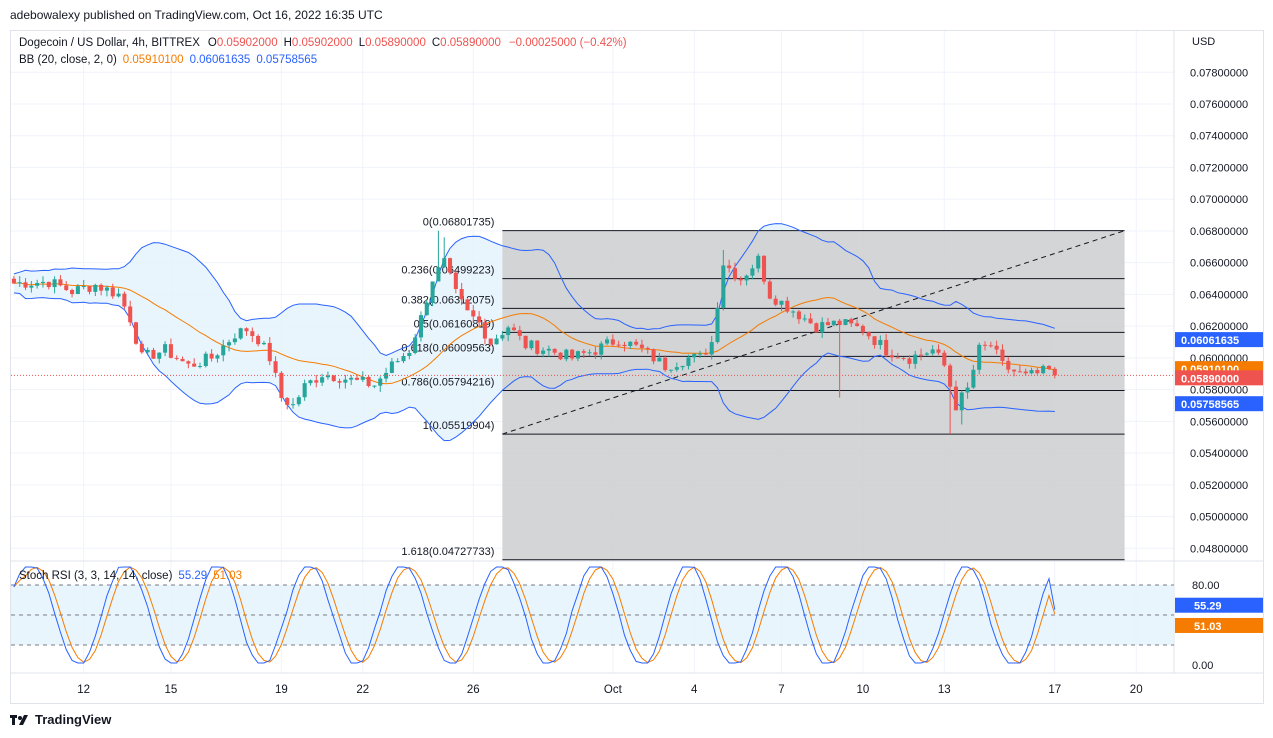 Image resolution: width=1273 pixels, height=738 pixels. I want to click on price-tick-label: 0.07800000, so click(1219, 73).